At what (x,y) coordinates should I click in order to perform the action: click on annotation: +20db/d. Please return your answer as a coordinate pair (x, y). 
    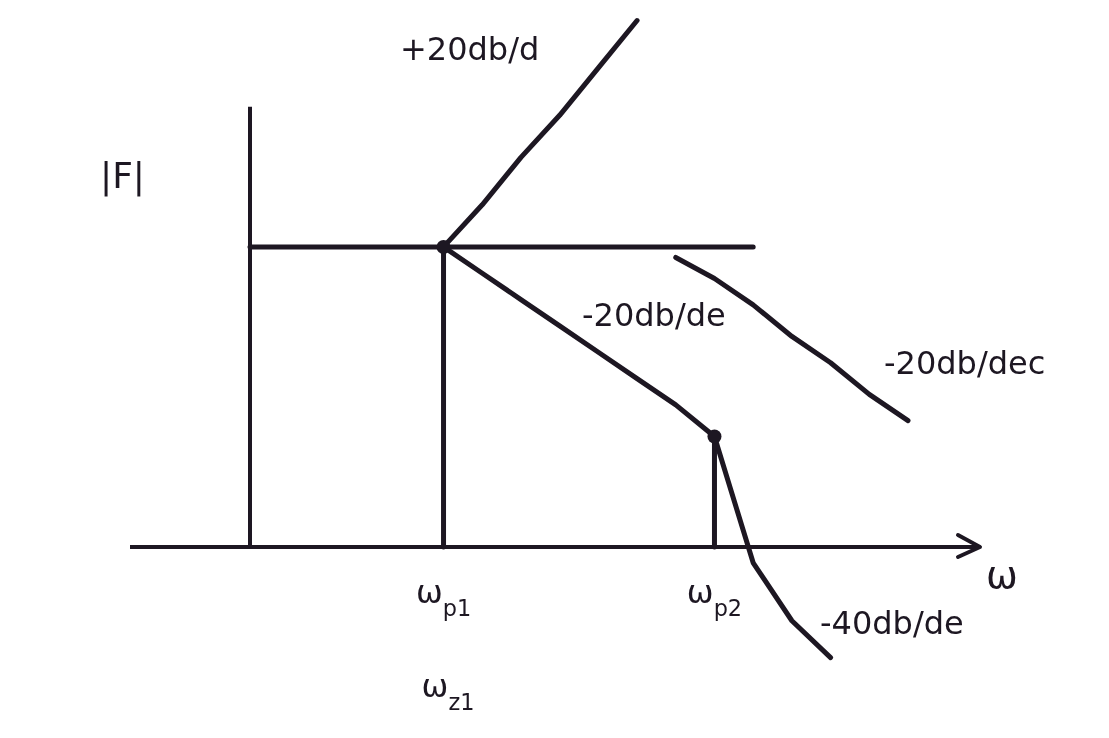
    Looking at the image, I should click on (470, 49).